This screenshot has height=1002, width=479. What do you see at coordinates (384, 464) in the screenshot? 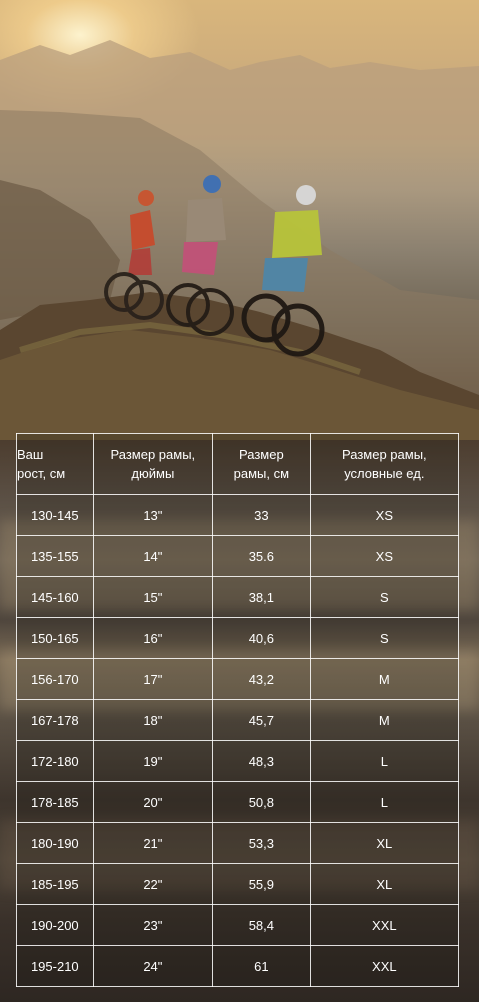
I see `header-frame-units: Размер рамы, условные ед.` at bounding box center [384, 464].